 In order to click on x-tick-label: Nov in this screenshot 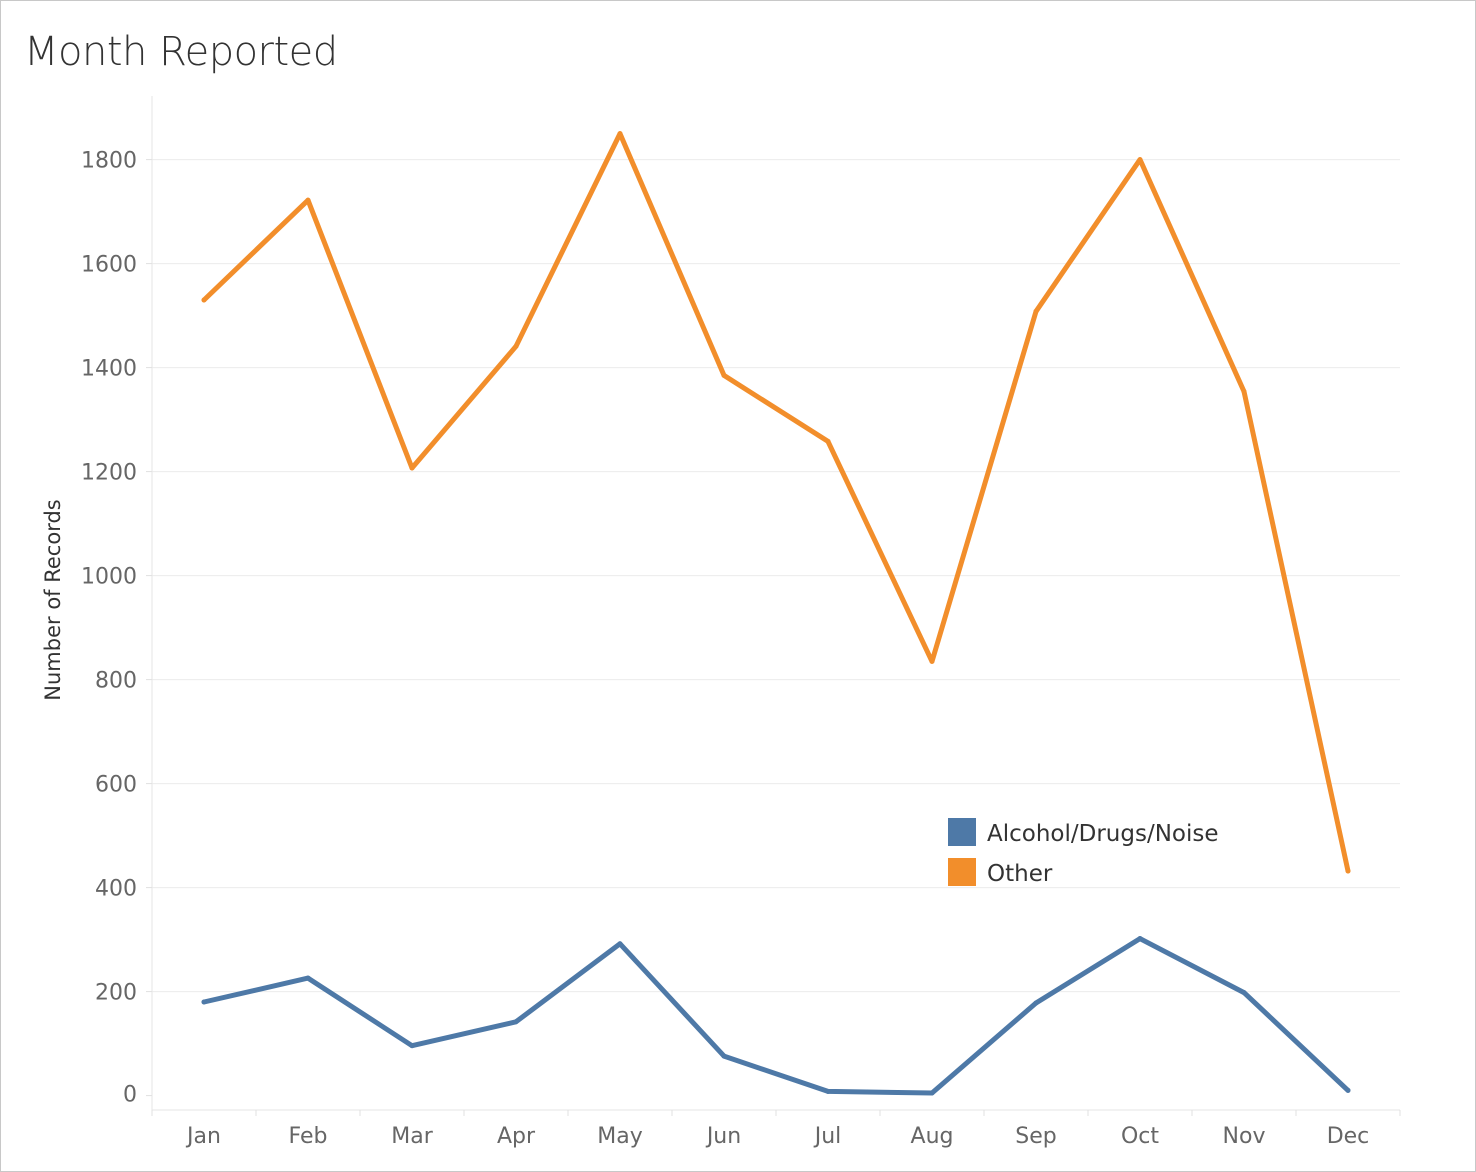, I will do `click(1244, 1136)`.